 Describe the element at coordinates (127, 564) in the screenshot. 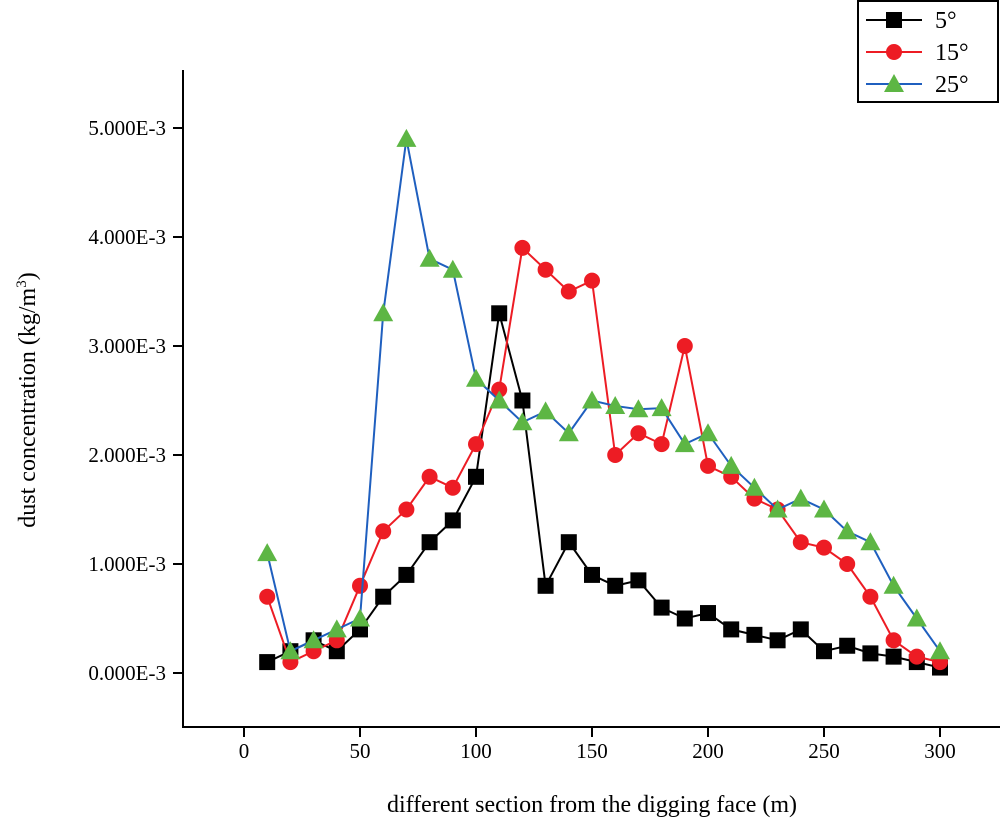

I see `y-tick-label: 1.000E-3` at that location.